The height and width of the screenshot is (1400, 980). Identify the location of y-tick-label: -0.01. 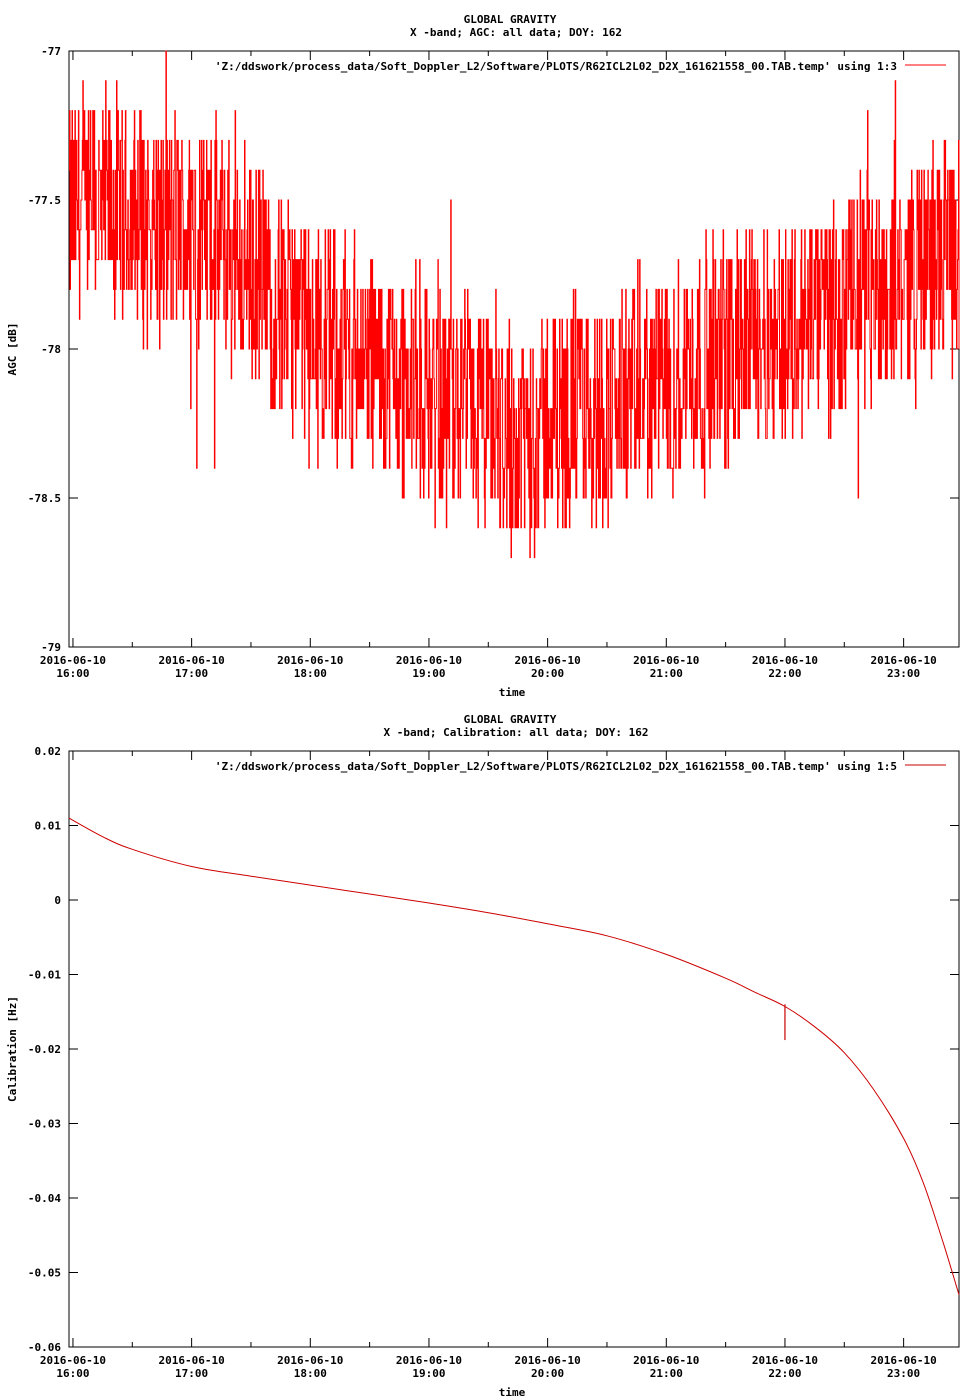
(44, 975).